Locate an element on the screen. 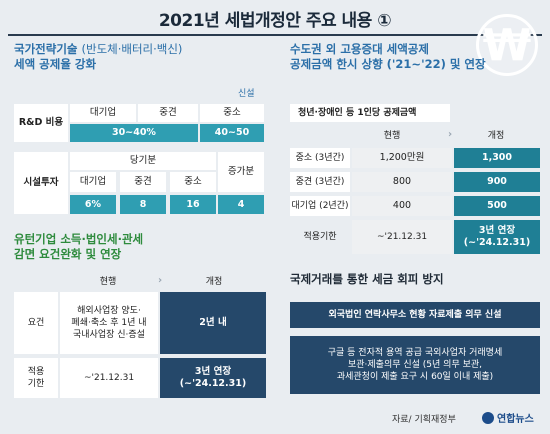 This screenshot has width=550, height=434. section-title-strategic-tech-sub: (반도체·배터리·백신) is located at coordinates (132, 49).